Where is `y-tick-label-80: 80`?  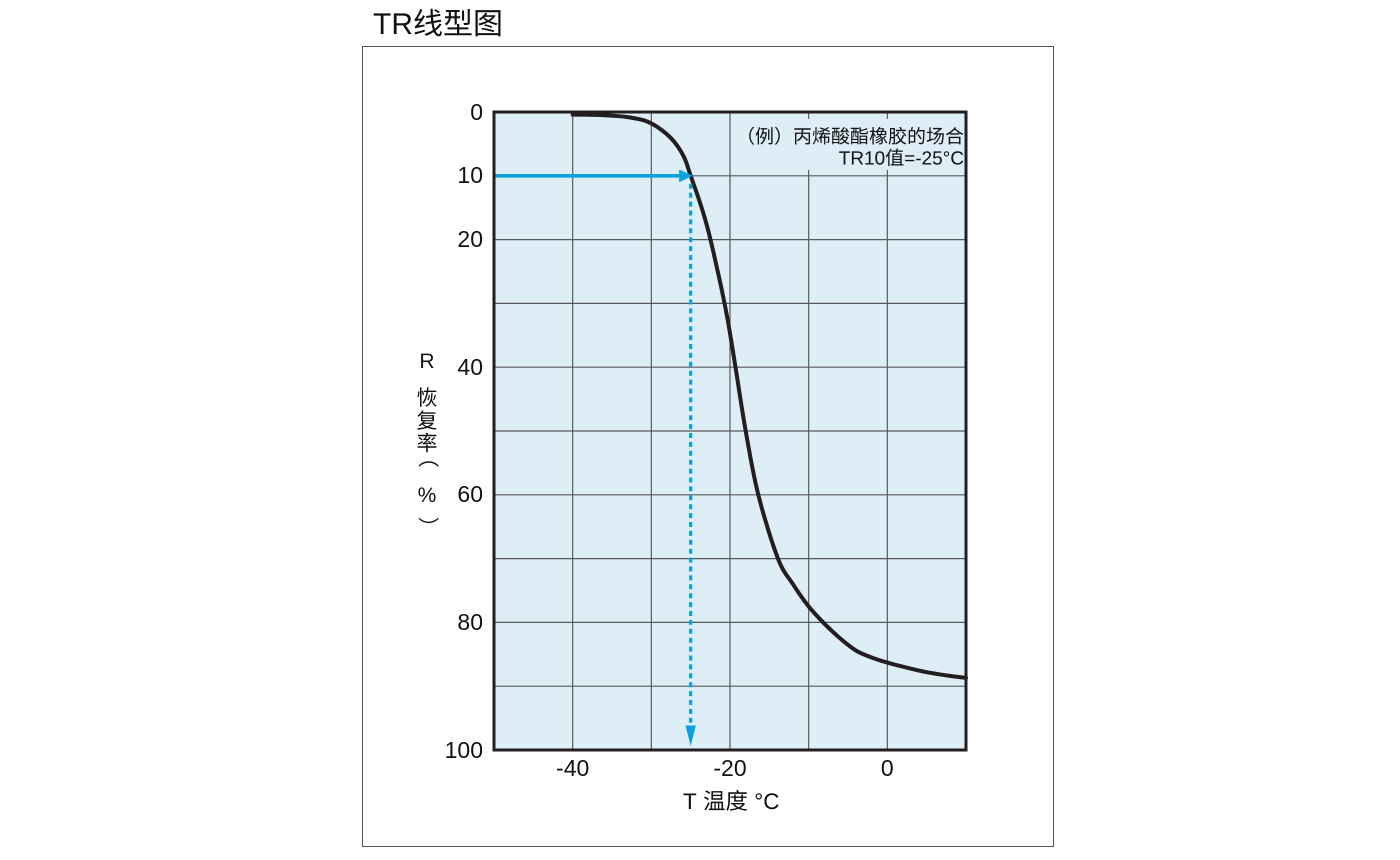
y-tick-label-80: 80 is located at coordinates (470, 621).